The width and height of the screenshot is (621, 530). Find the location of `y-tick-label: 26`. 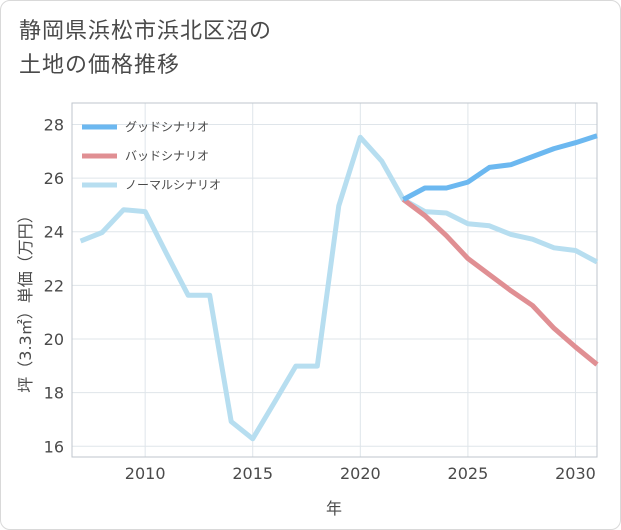

y-tick-label: 26 is located at coordinates (54, 178).